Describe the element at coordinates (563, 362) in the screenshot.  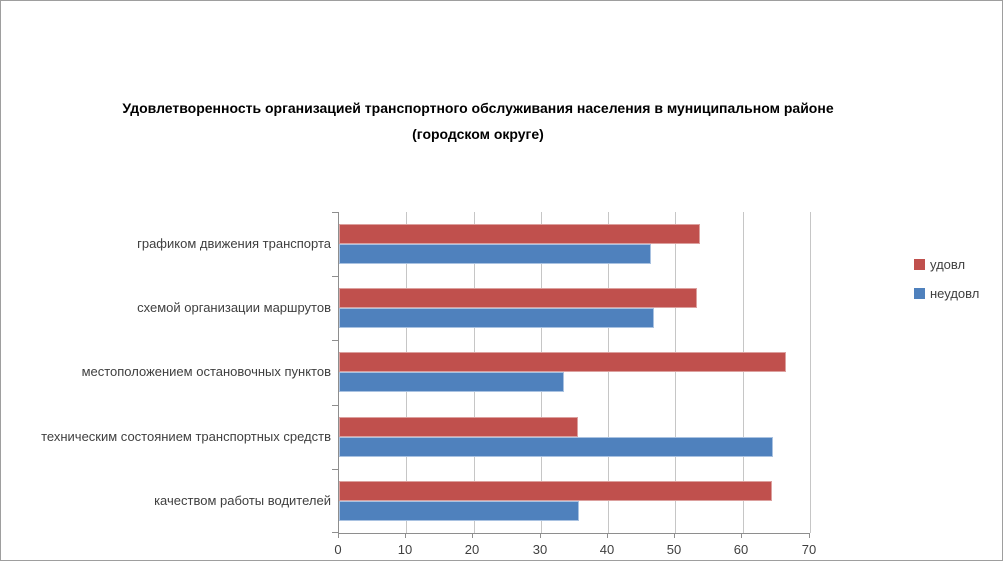
I see `bar-udovl-stops` at that location.